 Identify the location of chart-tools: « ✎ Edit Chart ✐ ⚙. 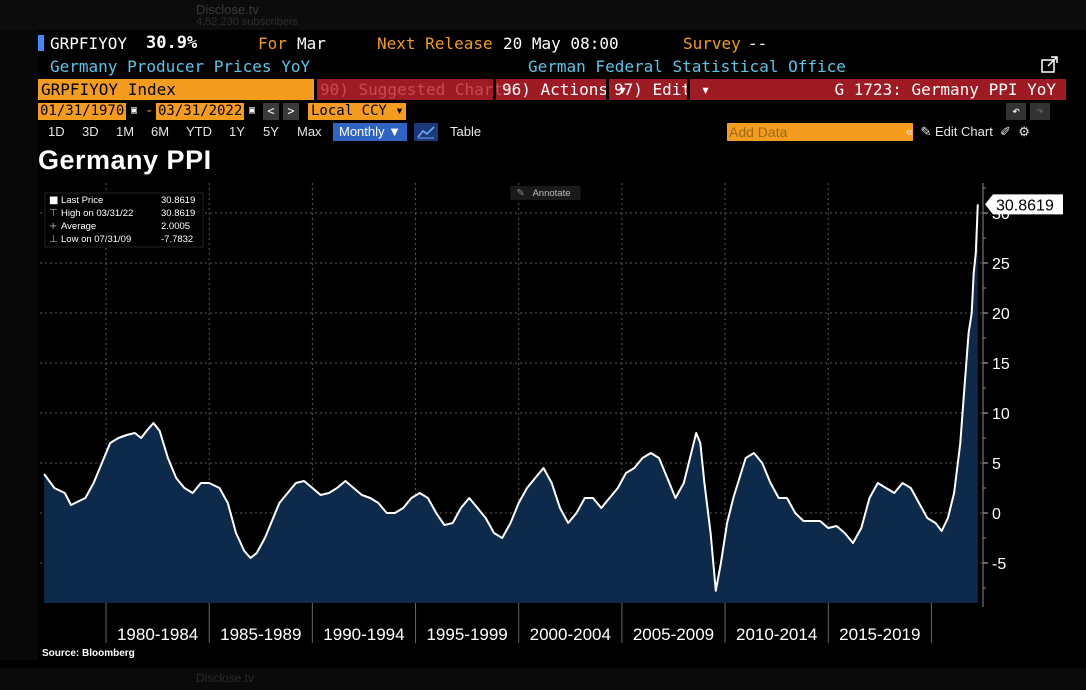
(968, 132).